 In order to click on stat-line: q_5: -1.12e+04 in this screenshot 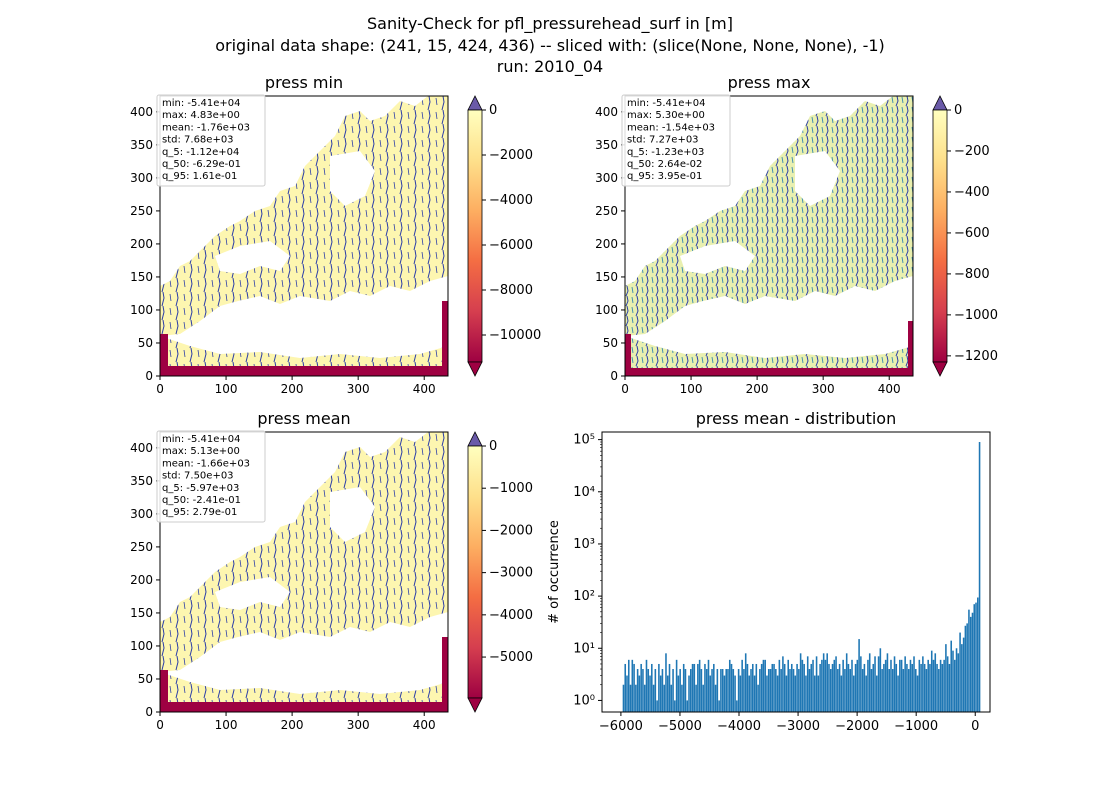, I will do `click(200, 152)`.